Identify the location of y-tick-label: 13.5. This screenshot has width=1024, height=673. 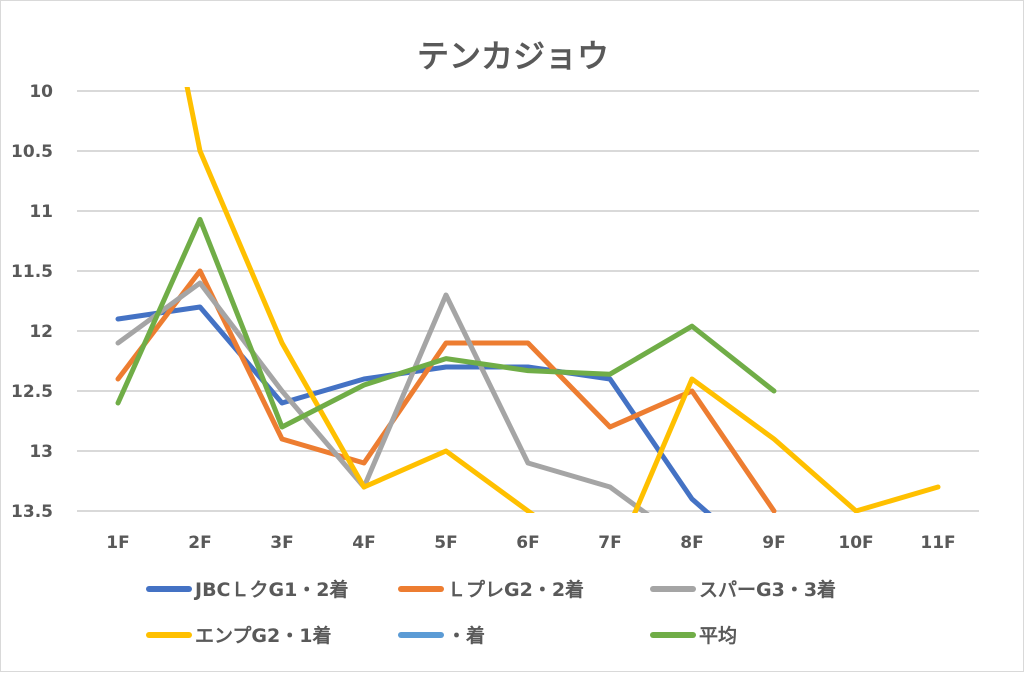
(32, 512).